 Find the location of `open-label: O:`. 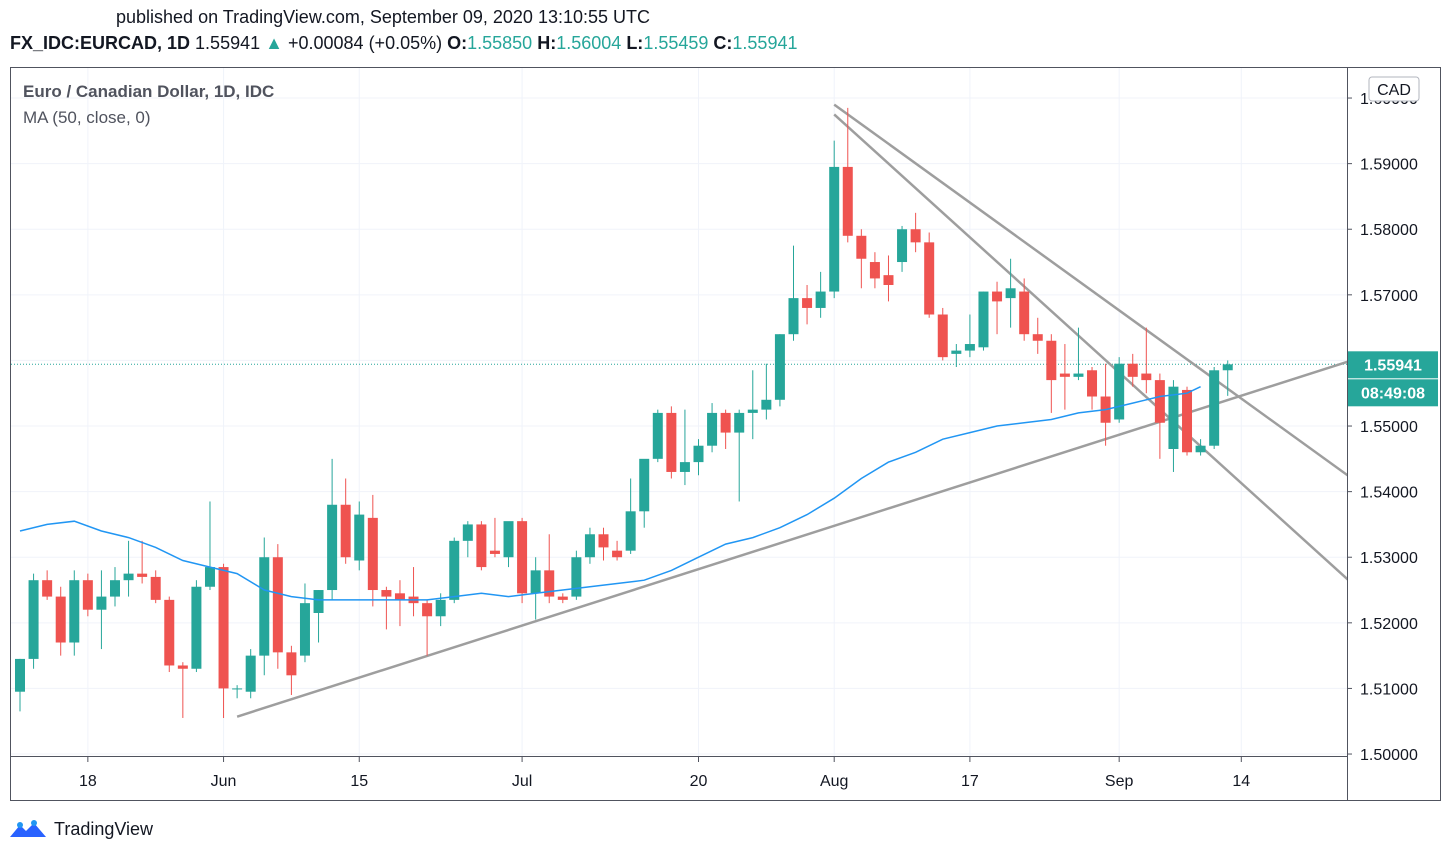

open-label: O: is located at coordinates (457, 43).